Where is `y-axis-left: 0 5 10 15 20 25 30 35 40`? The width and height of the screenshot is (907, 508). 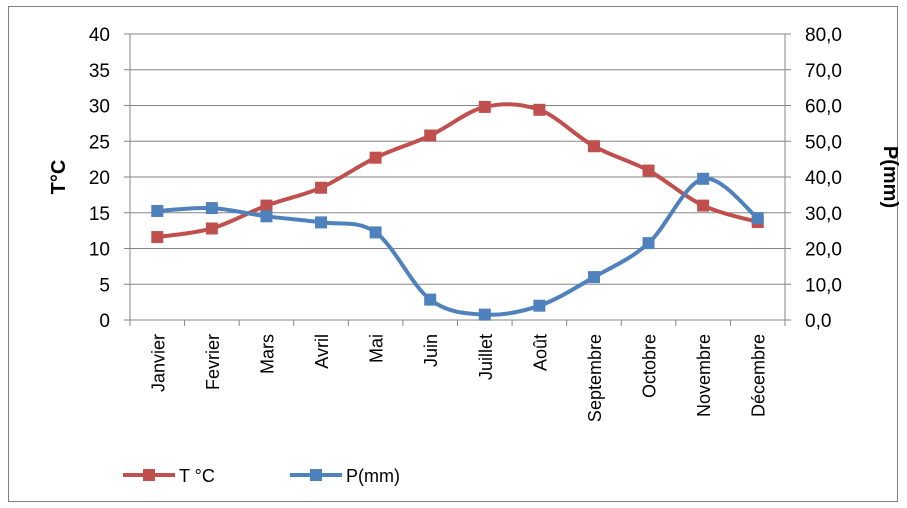
y-axis-left: 0 5 10 15 20 25 30 35 40 is located at coordinates (110, 178).